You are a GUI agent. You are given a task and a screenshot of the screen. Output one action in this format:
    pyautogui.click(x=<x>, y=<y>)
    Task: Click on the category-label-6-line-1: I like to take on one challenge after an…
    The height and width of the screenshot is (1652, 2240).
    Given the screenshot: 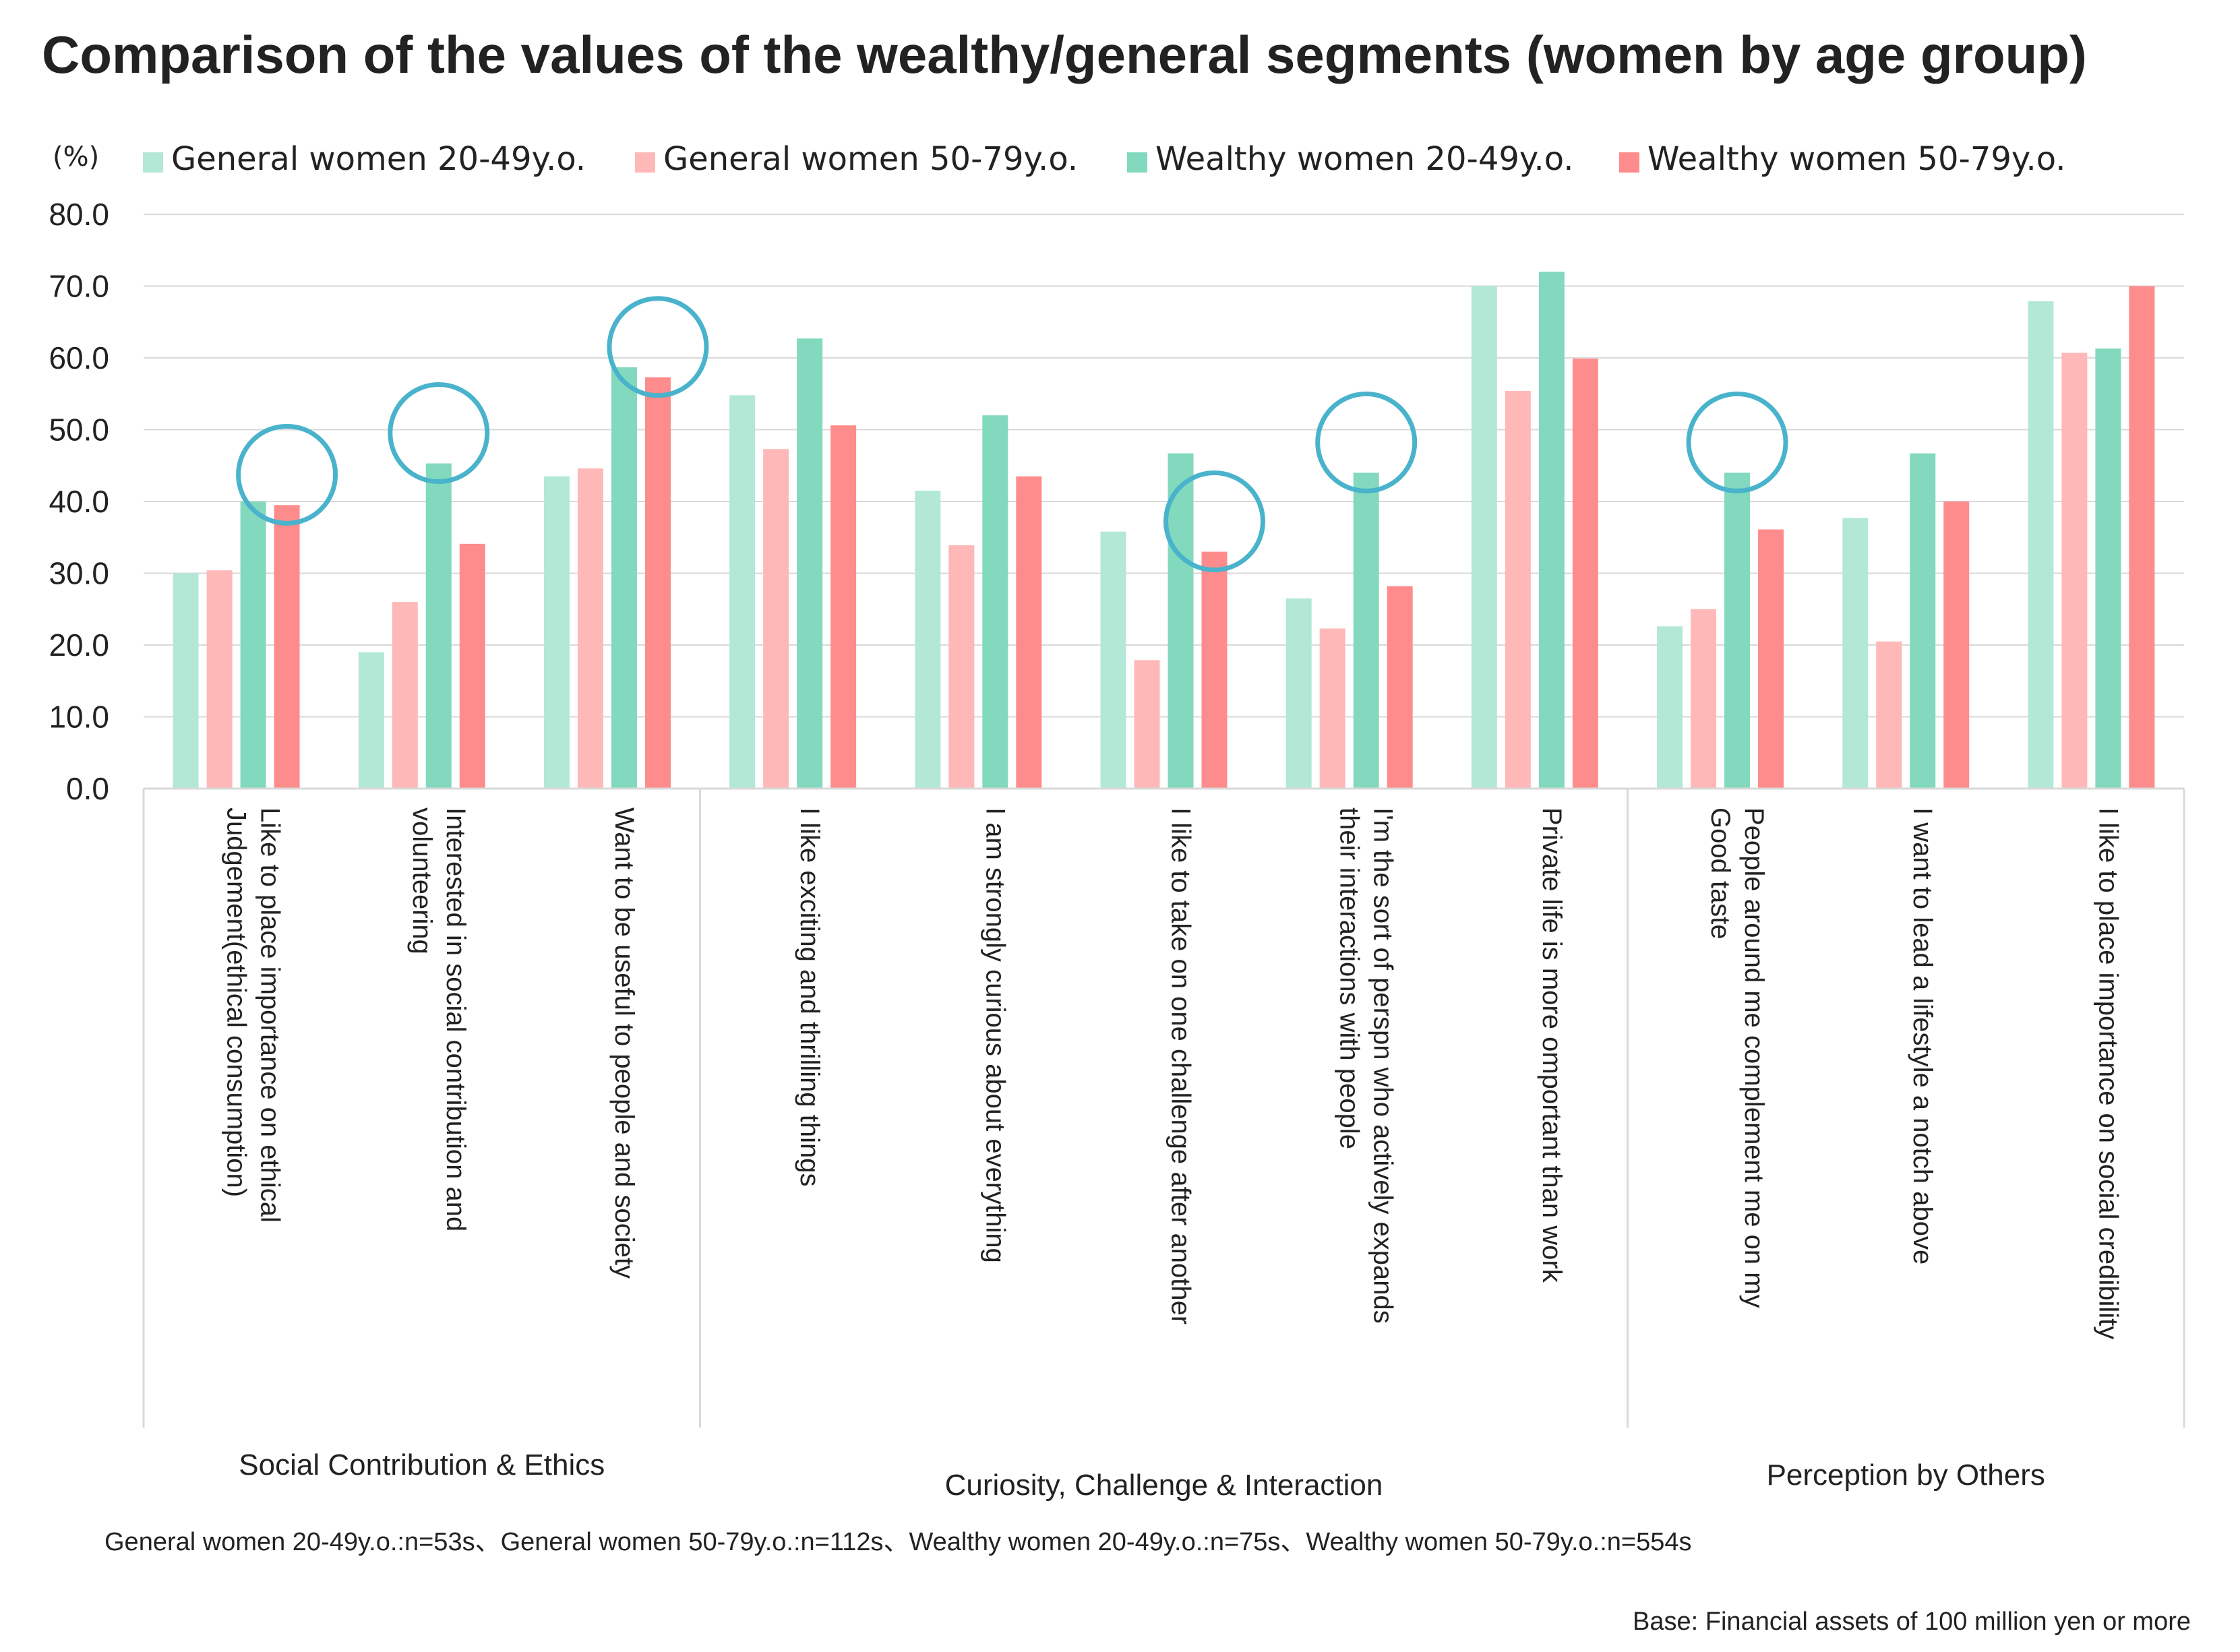 What is the action you would take?
    pyautogui.click(x=1181, y=1065)
    